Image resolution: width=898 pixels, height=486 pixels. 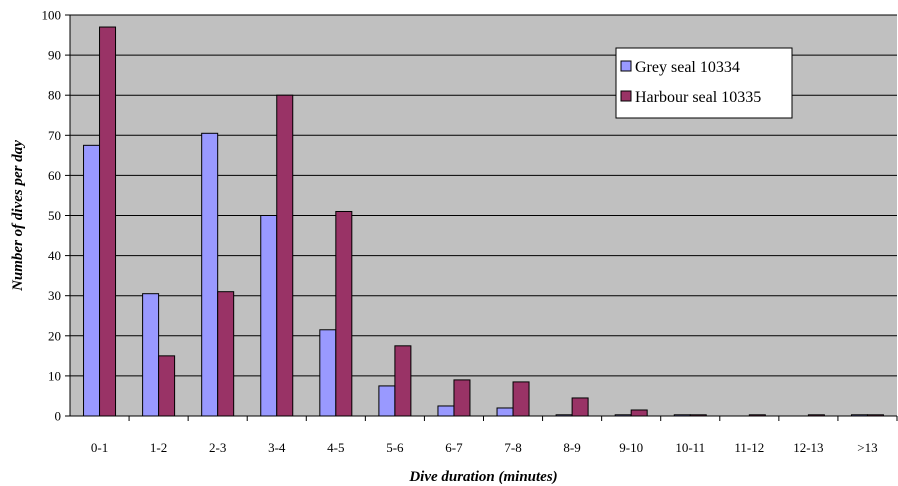 I want to click on y-tick-label: 100, so click(x=52, y=15).